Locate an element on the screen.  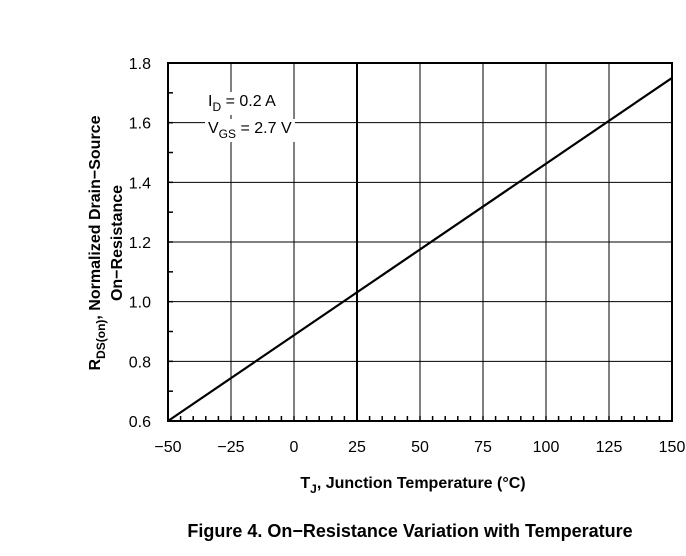
x-tick-labels: −50 −25 0 25 50 75 100 125 150 is located at coordinates (419, 447).